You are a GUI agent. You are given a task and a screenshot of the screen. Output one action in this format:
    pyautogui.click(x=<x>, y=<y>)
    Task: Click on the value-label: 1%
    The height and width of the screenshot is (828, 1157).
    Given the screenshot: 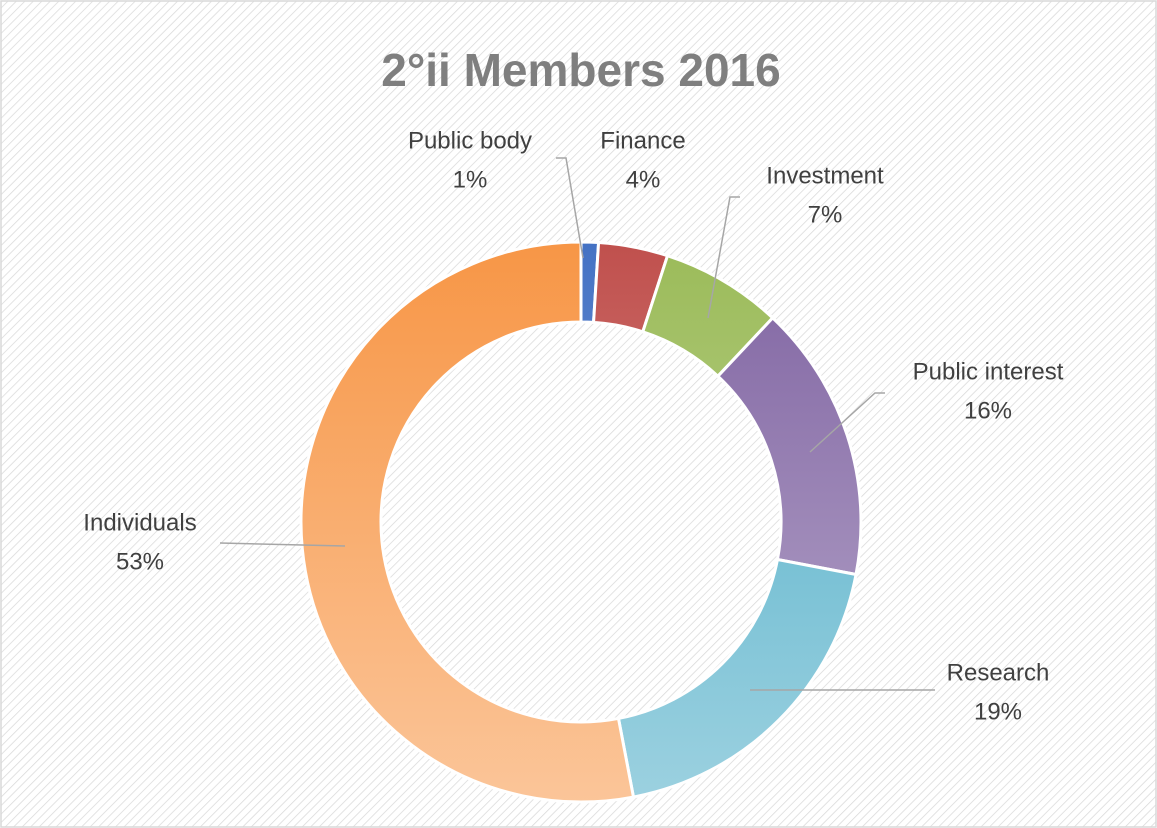 What is the action you would take?
    pyautogui.click(x=470, y=179)
    